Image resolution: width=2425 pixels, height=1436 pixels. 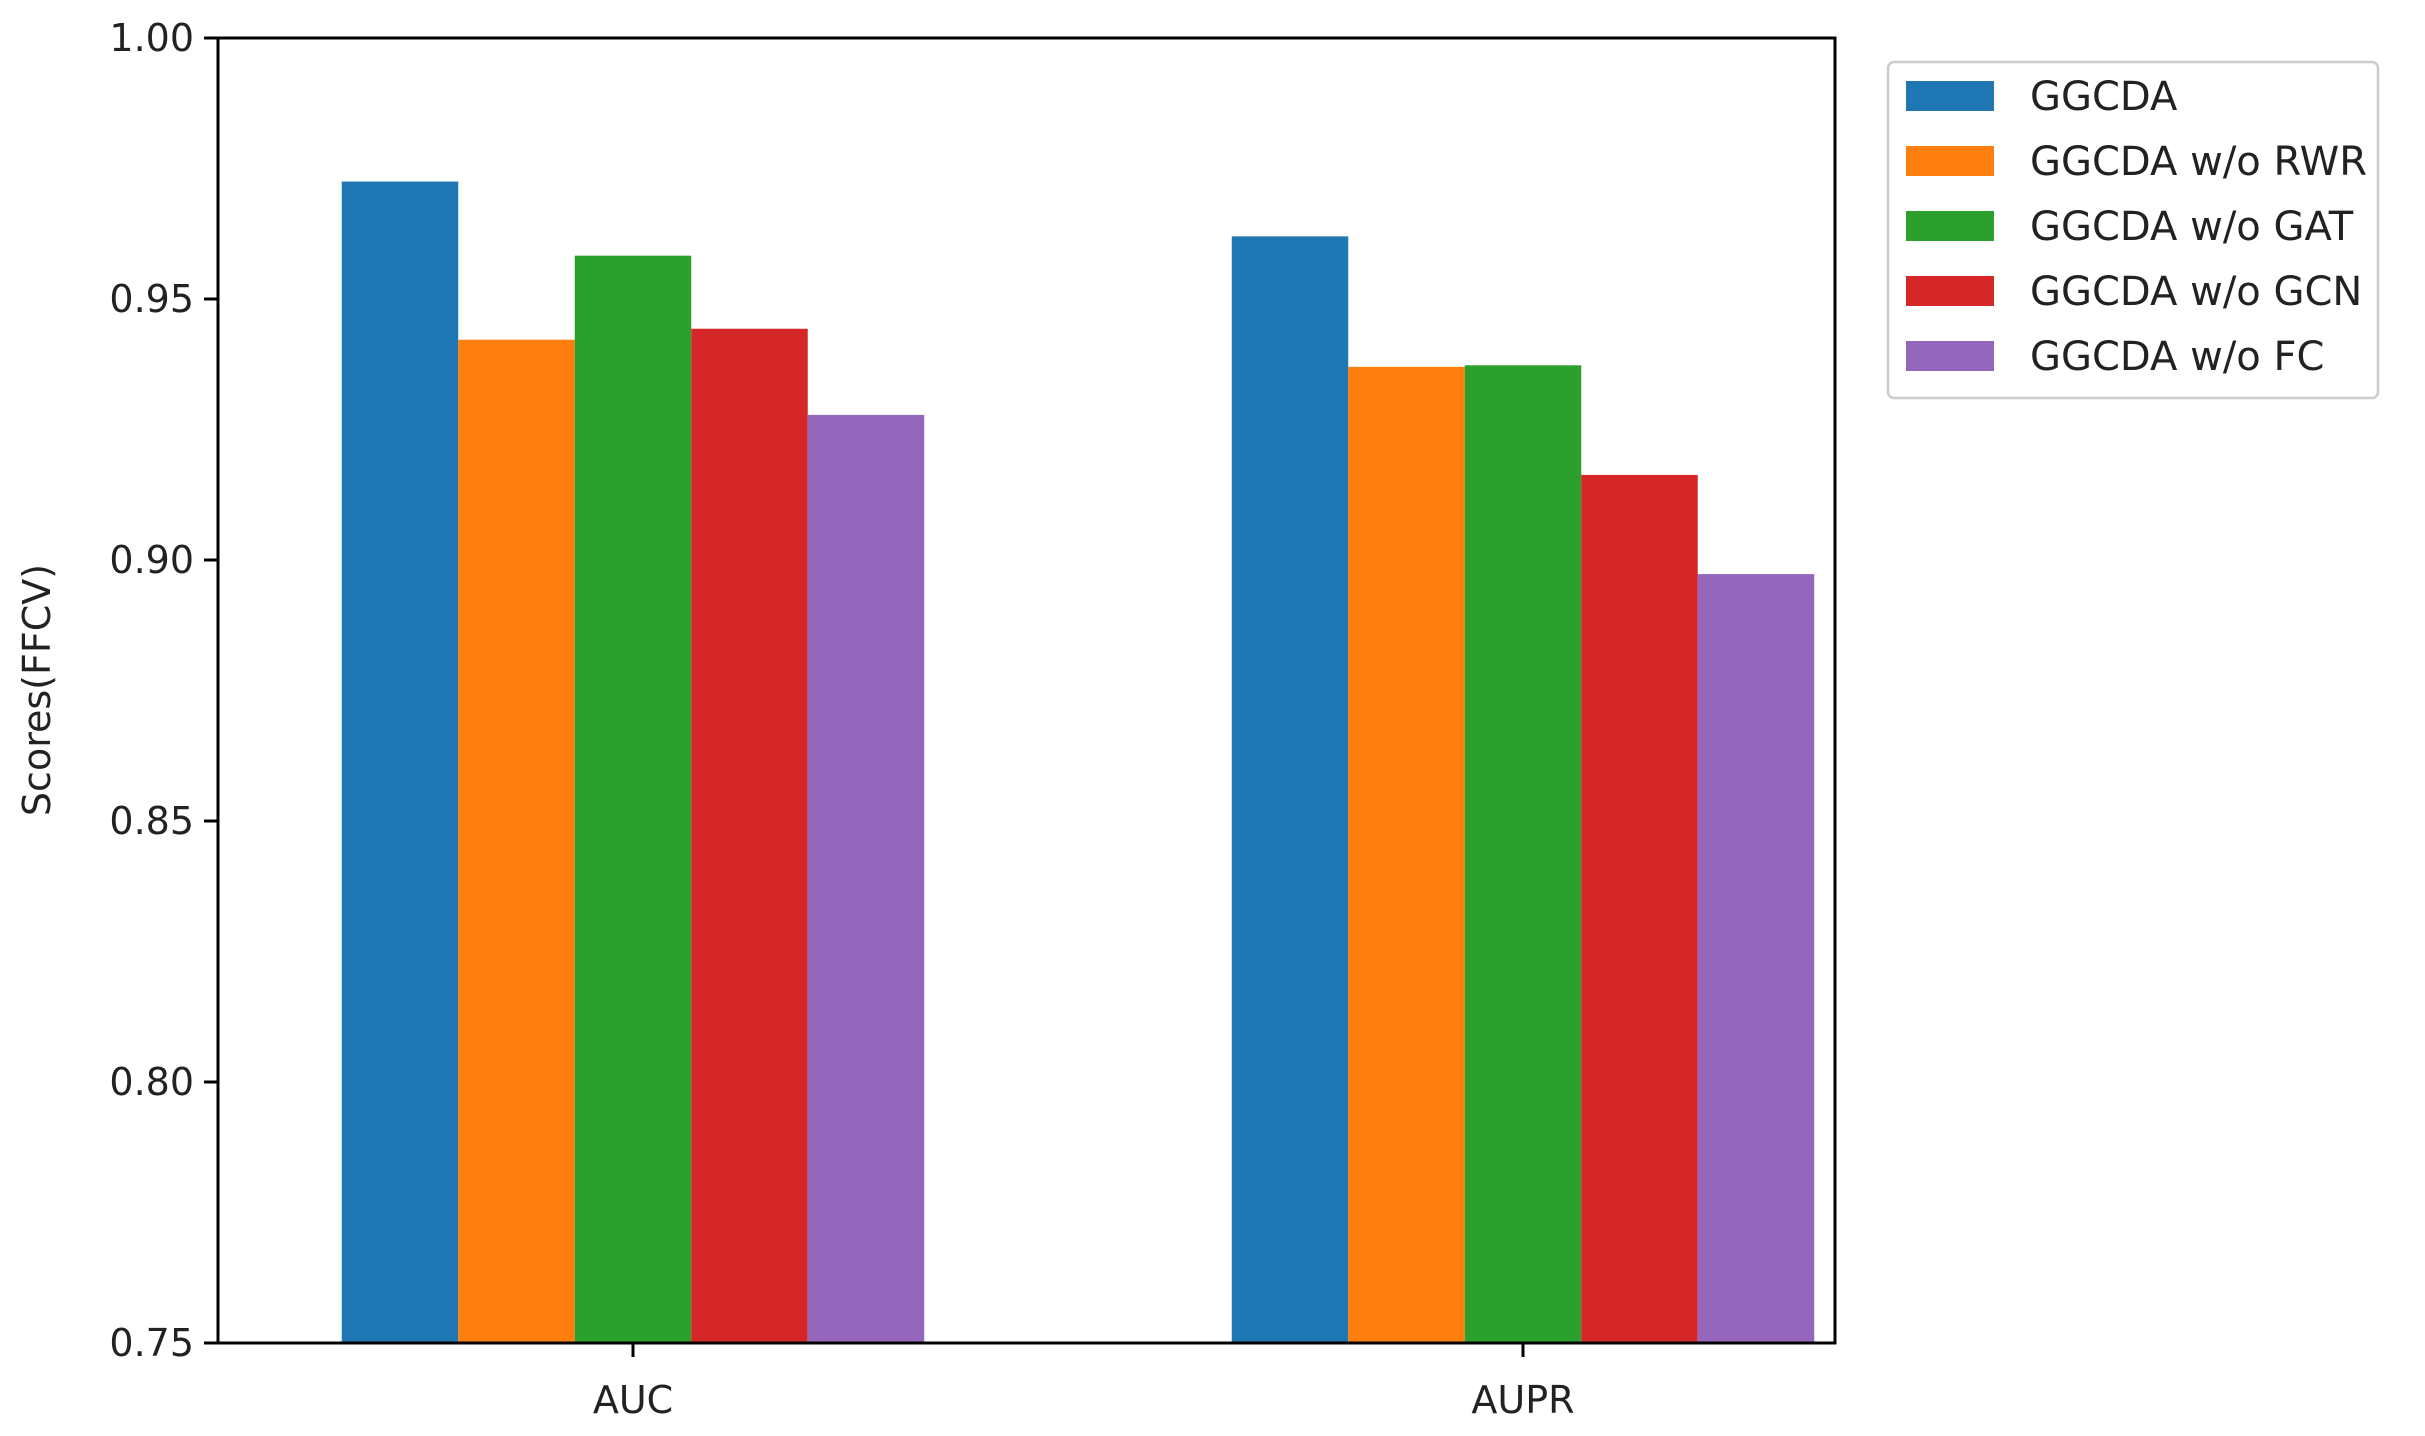 What do you see at coordinates (37, 690) in the screenshot?
I see `y-axis-label: Scores(FFCV)` at bounding box center [37, 690].